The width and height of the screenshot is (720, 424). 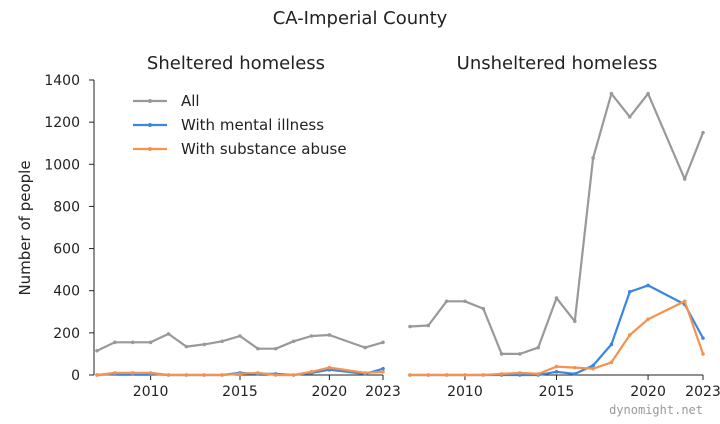 What do you see at coordinates (465, 301) in the screenshot?
I see `panel-2-point-all-2010` at bounding box center [465, 301].